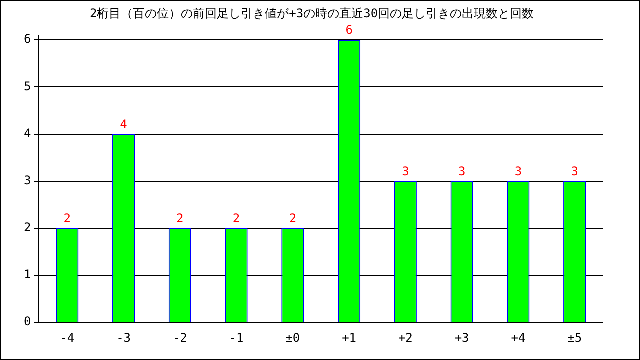  I want to click on y-tick-label: 2, so click(28, 227).